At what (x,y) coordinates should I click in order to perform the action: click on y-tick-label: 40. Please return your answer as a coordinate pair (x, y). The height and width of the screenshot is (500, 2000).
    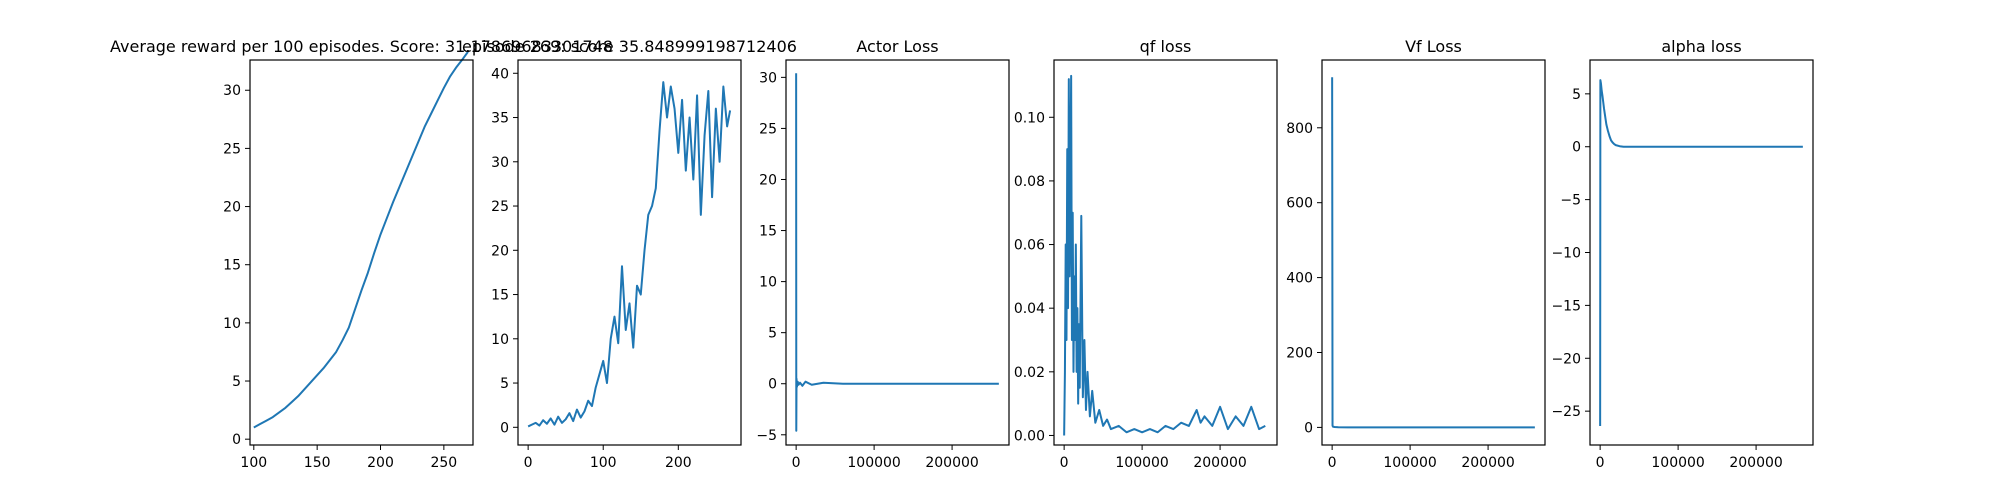
    Looking at the image, I should click on (500, 74).